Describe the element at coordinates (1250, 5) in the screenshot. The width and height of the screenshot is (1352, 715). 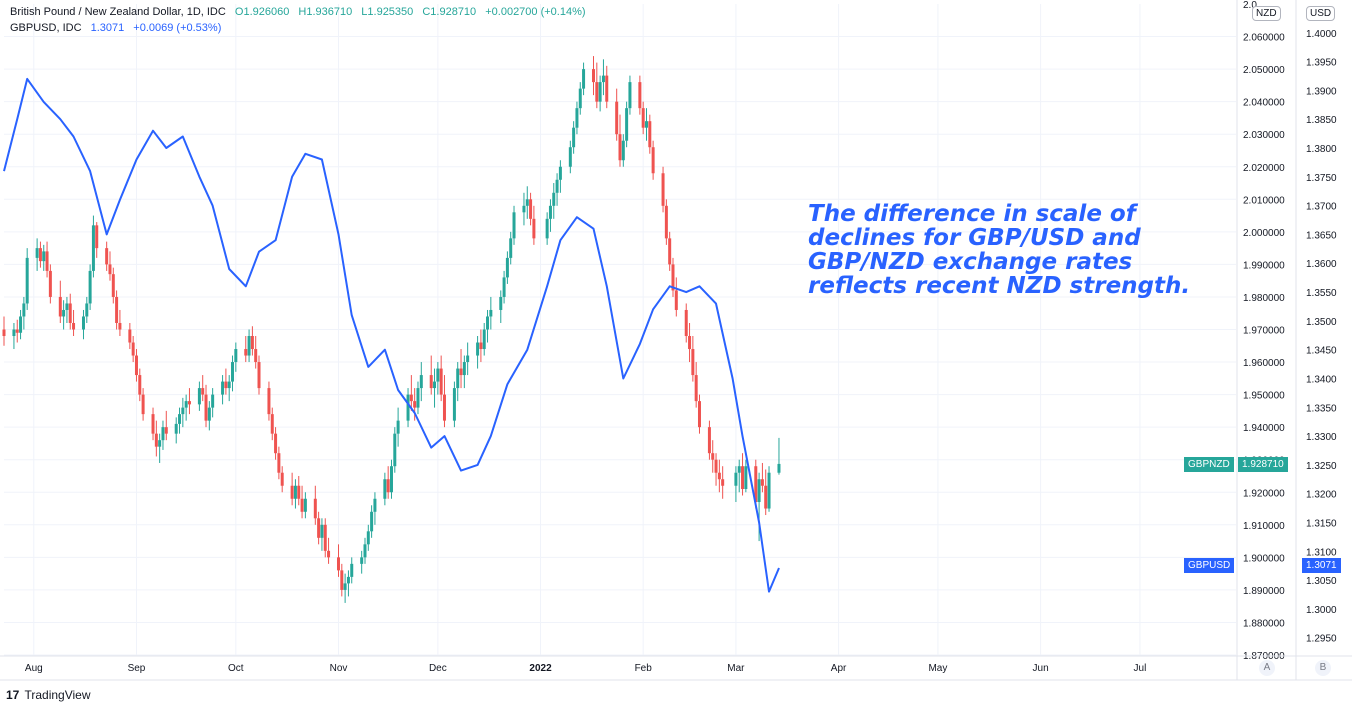
I see `left-axis-tick-label: 2.0` at that location.